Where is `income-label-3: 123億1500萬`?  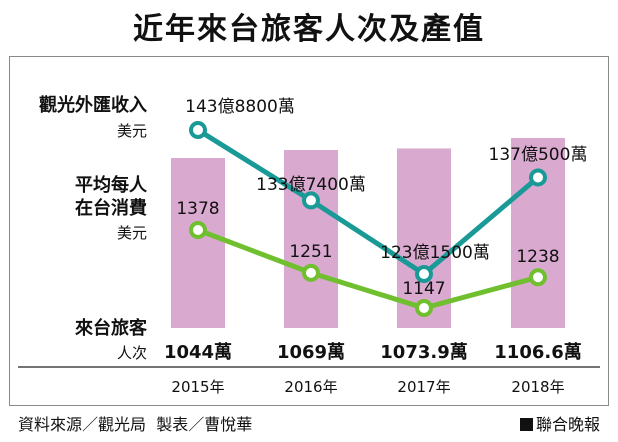
income-label-3: 123億1500萬 is located at coordinates (435, 253).